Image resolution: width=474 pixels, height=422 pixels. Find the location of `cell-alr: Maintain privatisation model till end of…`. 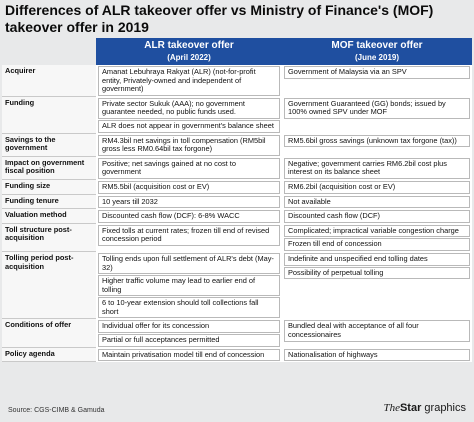

cell-alr: Maintain privatisation model till end of… is located at coordinates (189, 355).